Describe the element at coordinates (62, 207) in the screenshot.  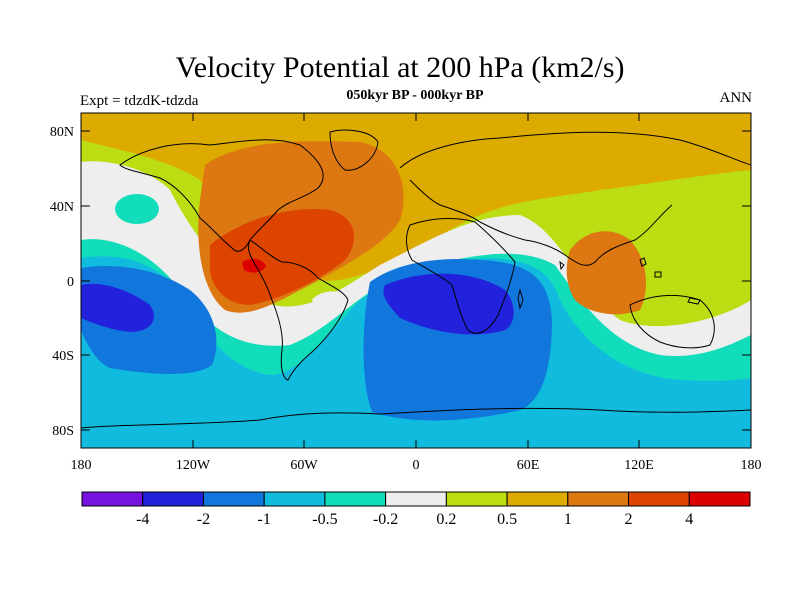
I see `lat-label-40n: 40N` at that location.